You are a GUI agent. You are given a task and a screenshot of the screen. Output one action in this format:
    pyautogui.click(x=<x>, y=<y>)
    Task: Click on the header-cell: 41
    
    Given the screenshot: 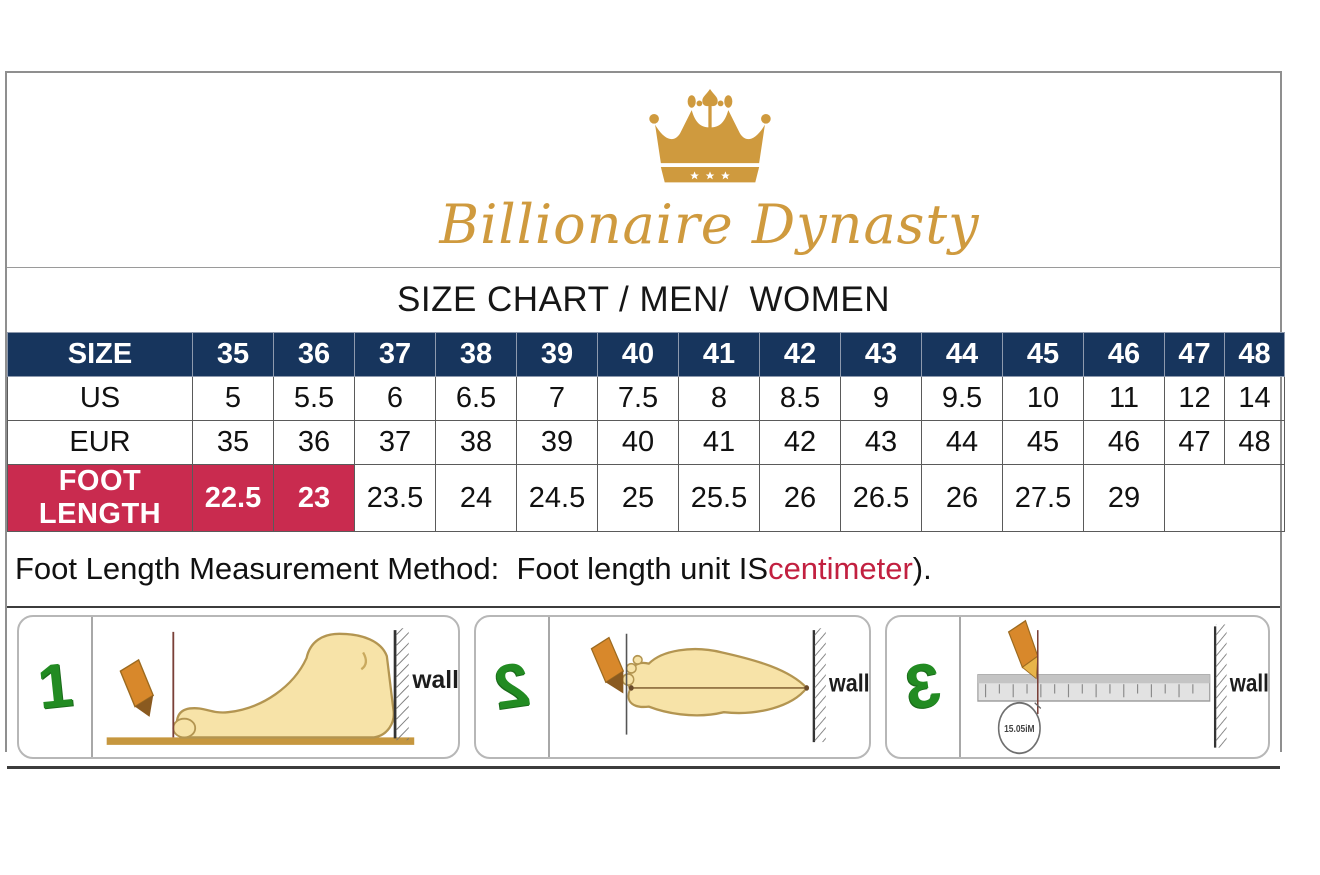 What is the action you would take?
    pyautogui.click(x=719, y=354)
    